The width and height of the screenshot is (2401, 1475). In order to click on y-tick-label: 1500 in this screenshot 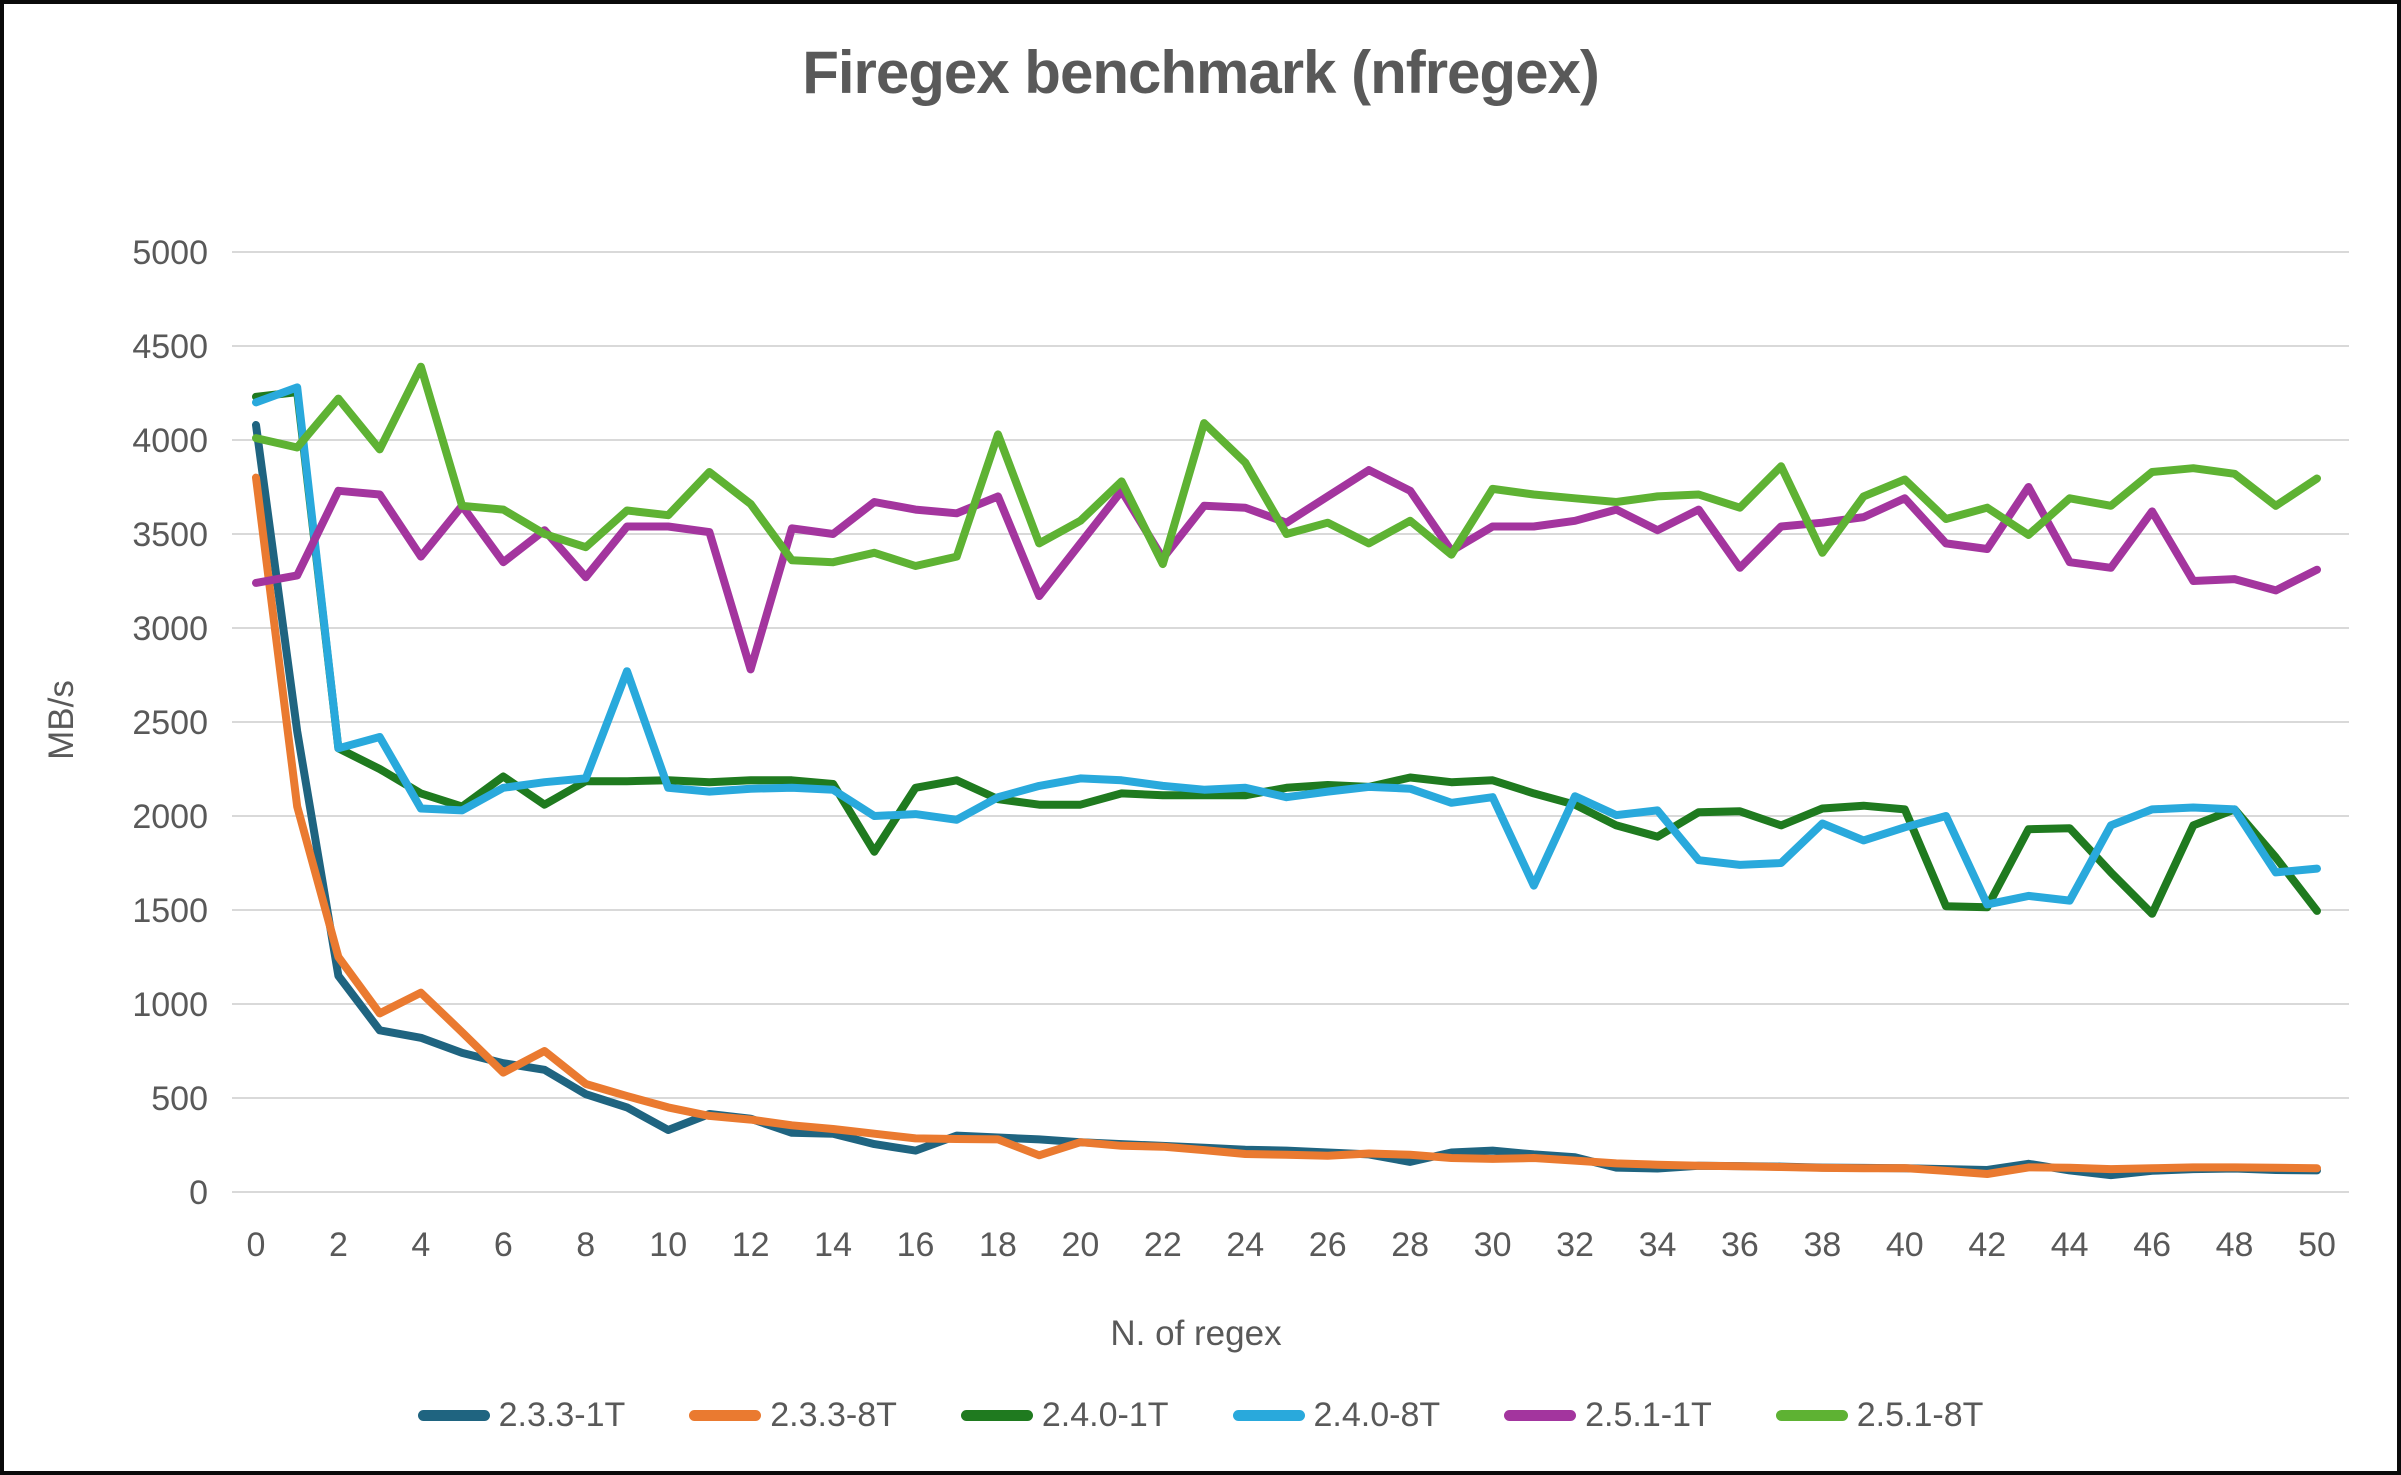, I will do `click(170, 911)`.